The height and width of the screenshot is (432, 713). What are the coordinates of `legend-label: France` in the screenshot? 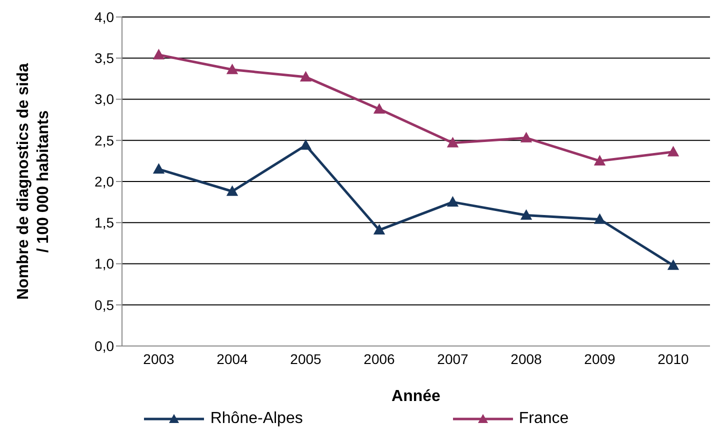 It's located at (543, 419).